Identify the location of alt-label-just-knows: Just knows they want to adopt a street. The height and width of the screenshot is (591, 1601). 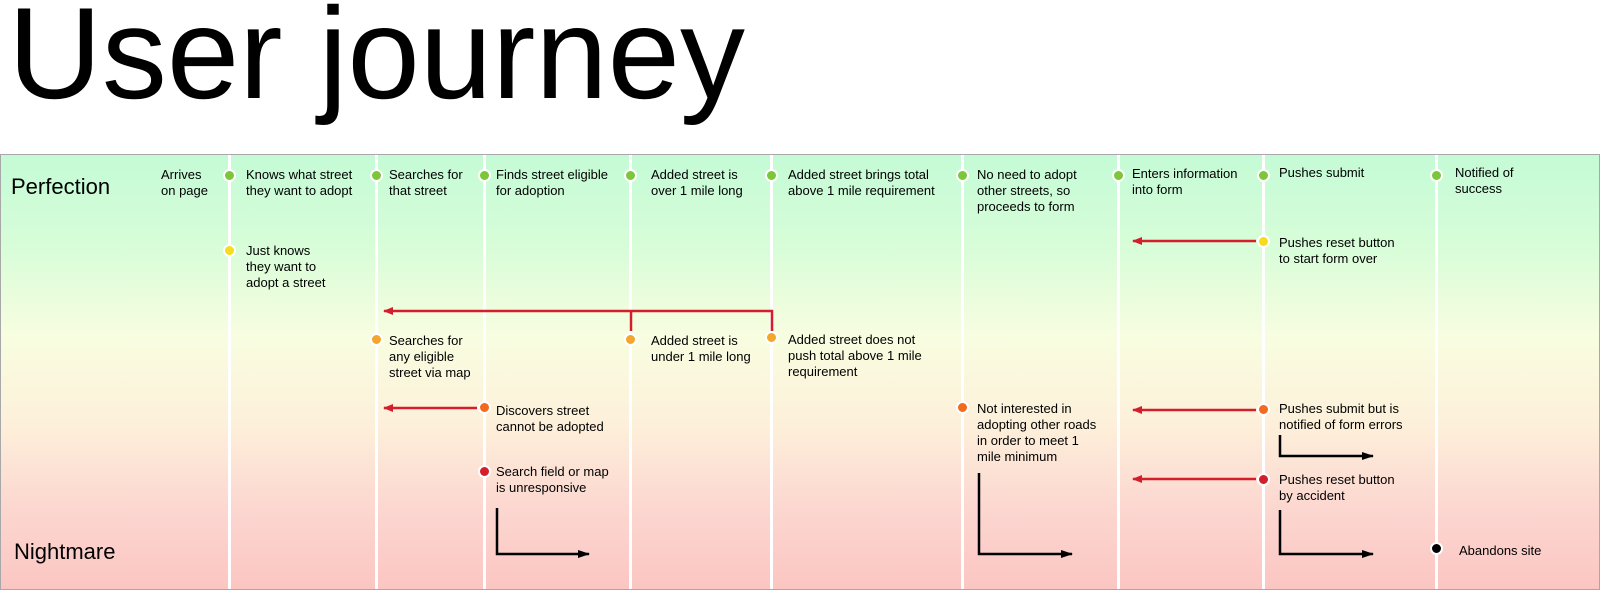
(286, 266).